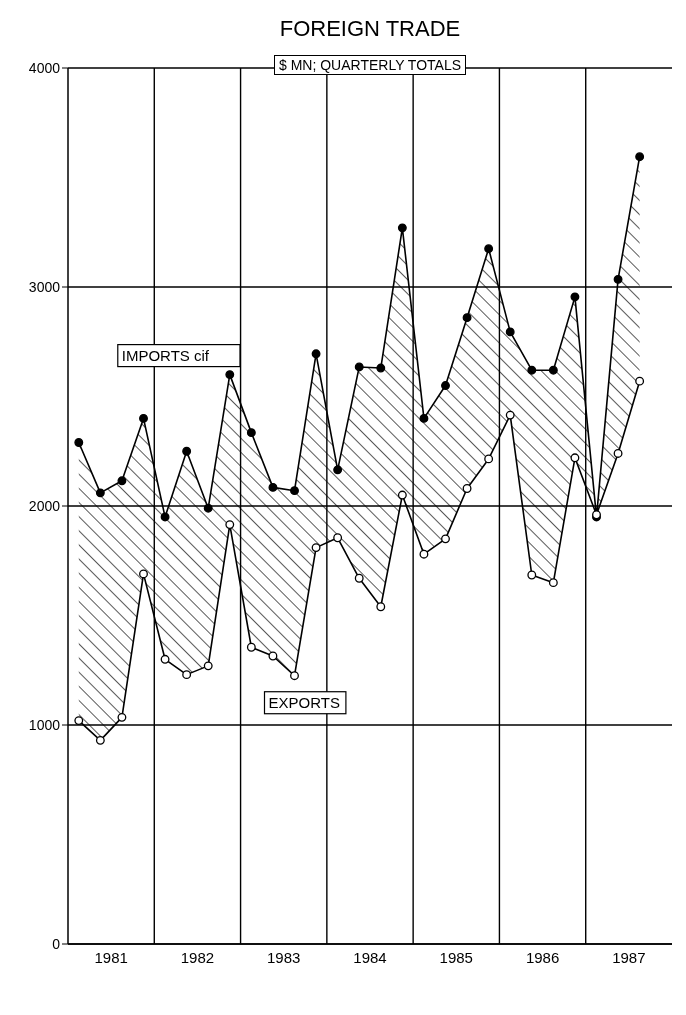 The width and height of the screenshot is (686, 1015). Describe the element at coordinates (44, 505) in the screenshot. I see `y-tick-label: 2000` at that location.